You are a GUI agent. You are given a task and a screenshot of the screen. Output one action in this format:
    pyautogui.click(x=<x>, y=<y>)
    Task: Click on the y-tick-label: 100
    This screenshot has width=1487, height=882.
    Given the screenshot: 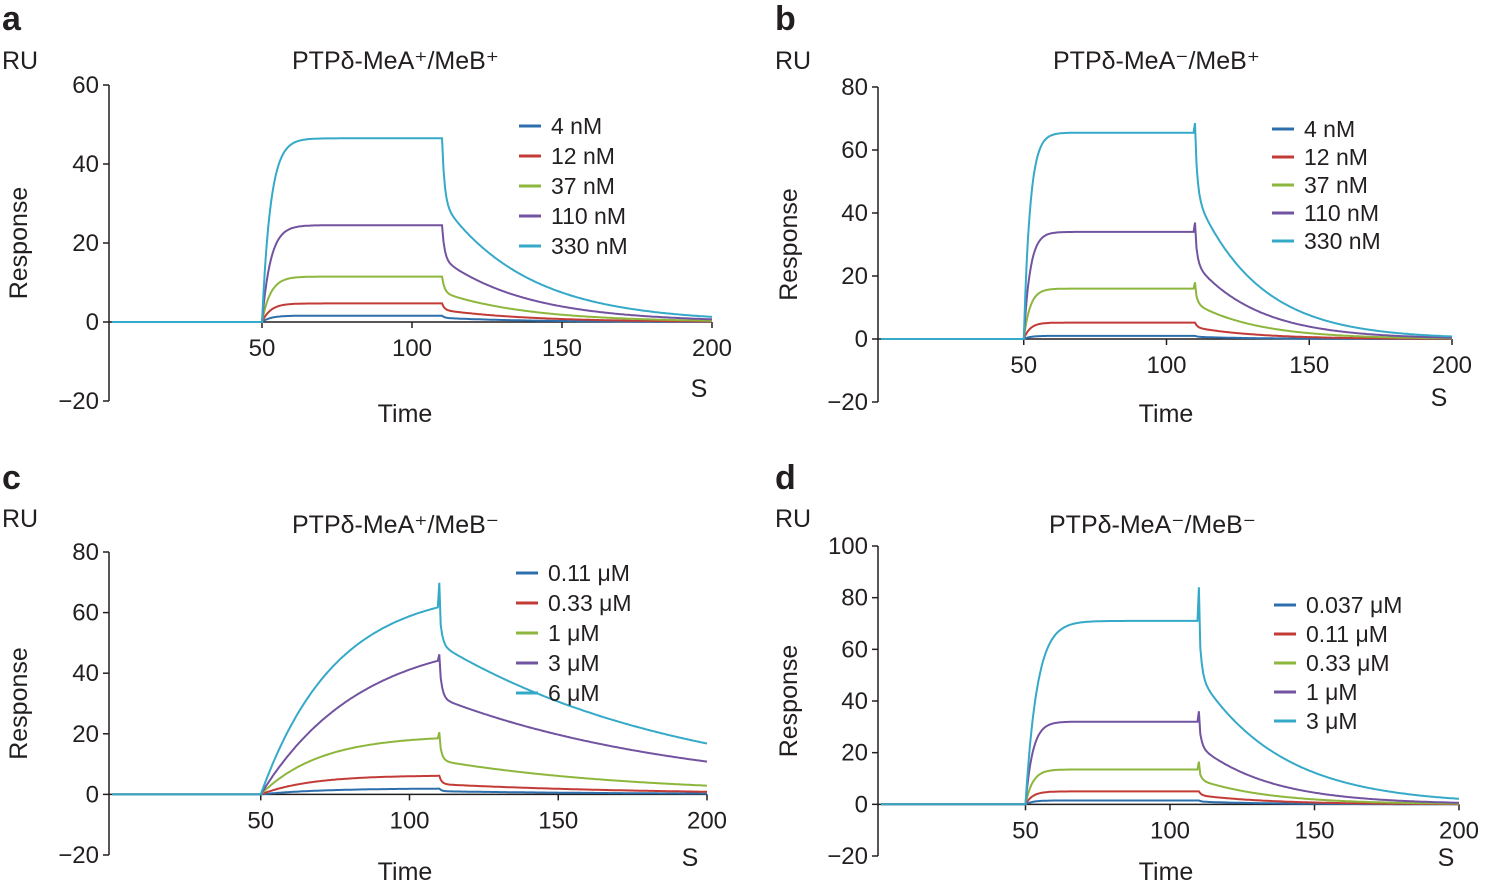 What is the action you would take?
    pyautogui.click(x=848, y=546)
    